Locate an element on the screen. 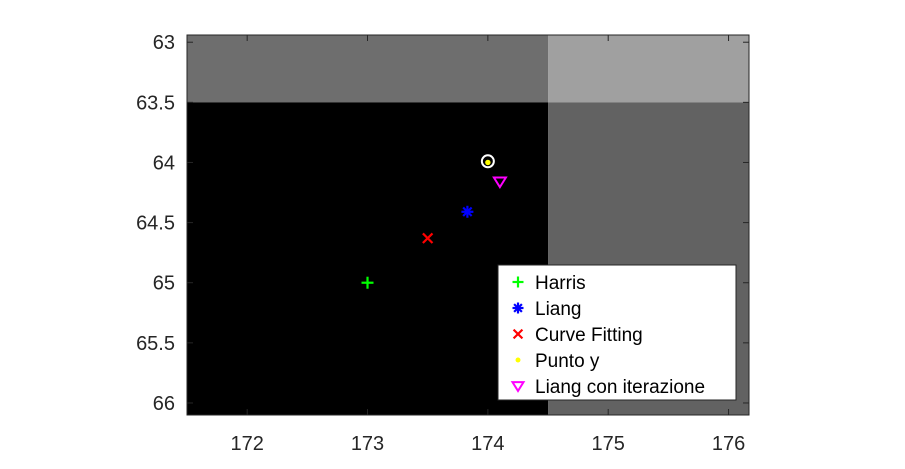  legend-marker-harris is located at coordinates (518, 282).